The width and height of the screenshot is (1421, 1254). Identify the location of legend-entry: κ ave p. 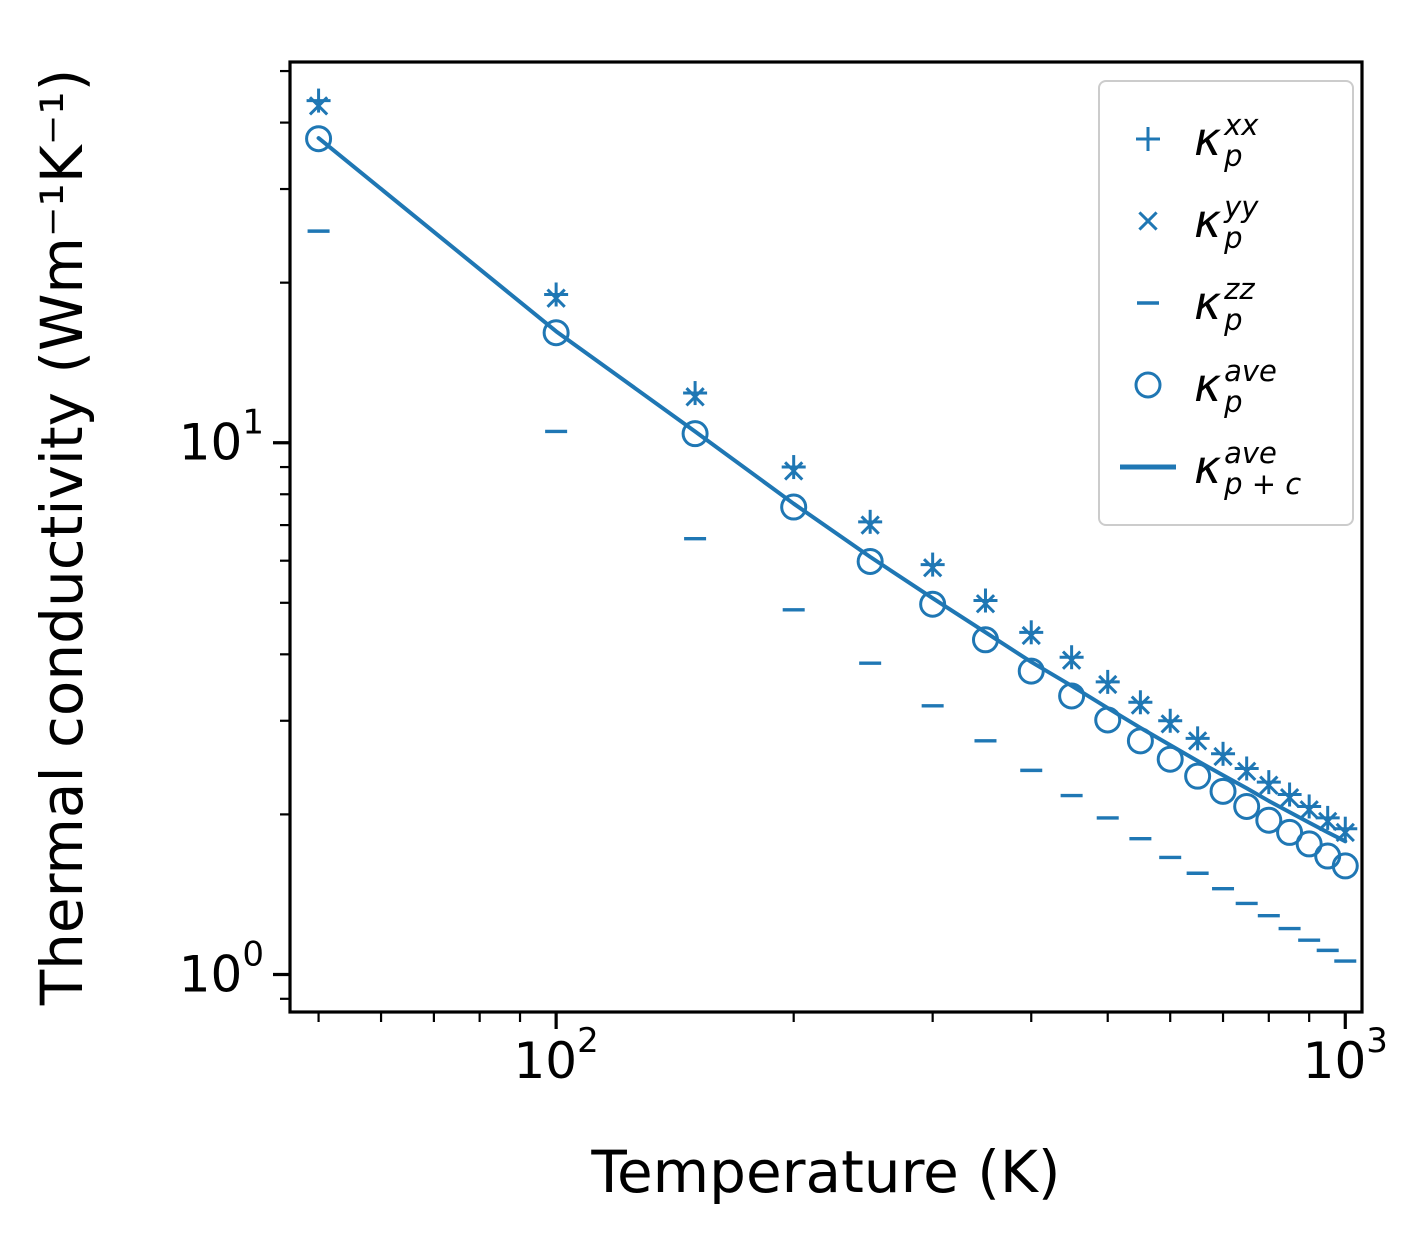
(1228, 385).